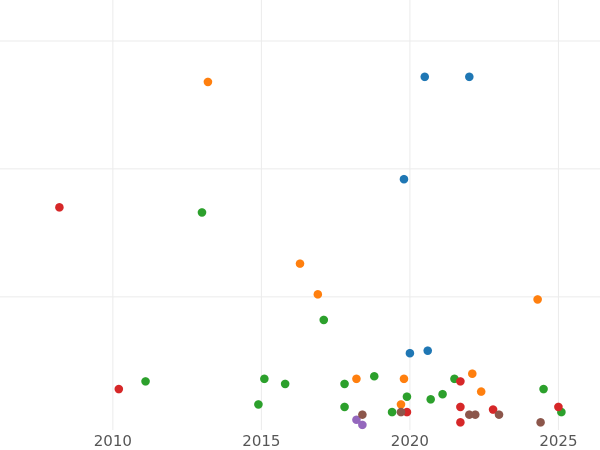  I want to click on x-axis-ticks: 2010 2015 2020 2025, so click(336, 441).